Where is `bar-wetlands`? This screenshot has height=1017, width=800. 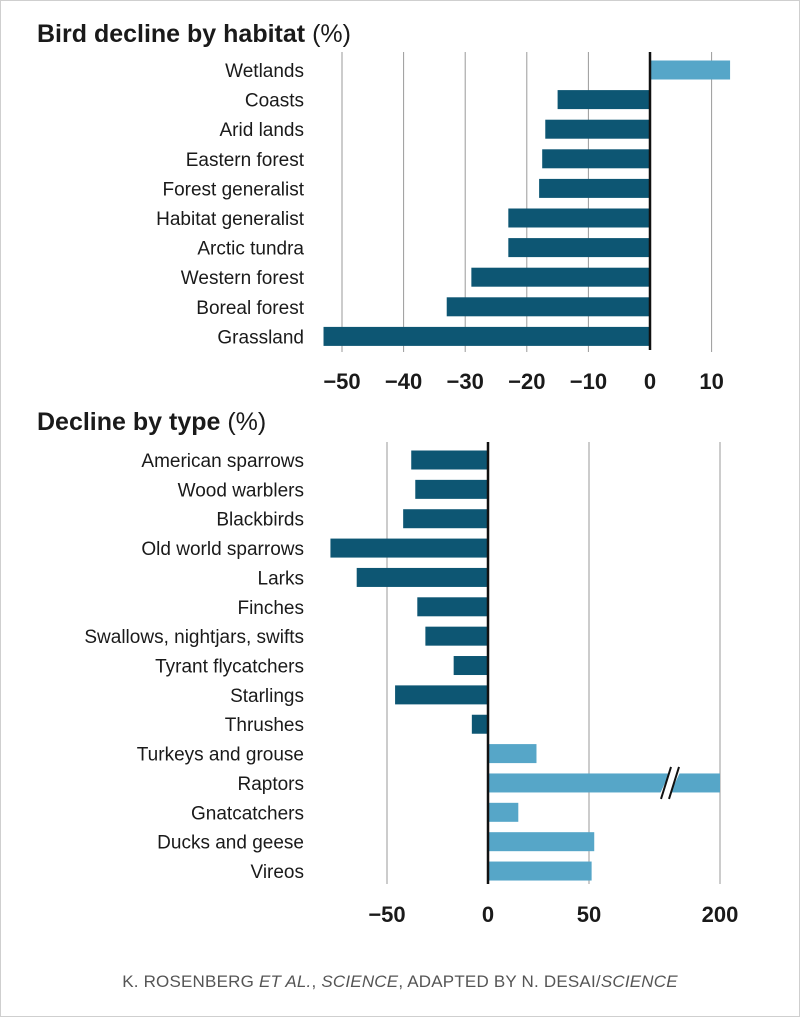
bar-wetlands is located at coordinates (690, 70).